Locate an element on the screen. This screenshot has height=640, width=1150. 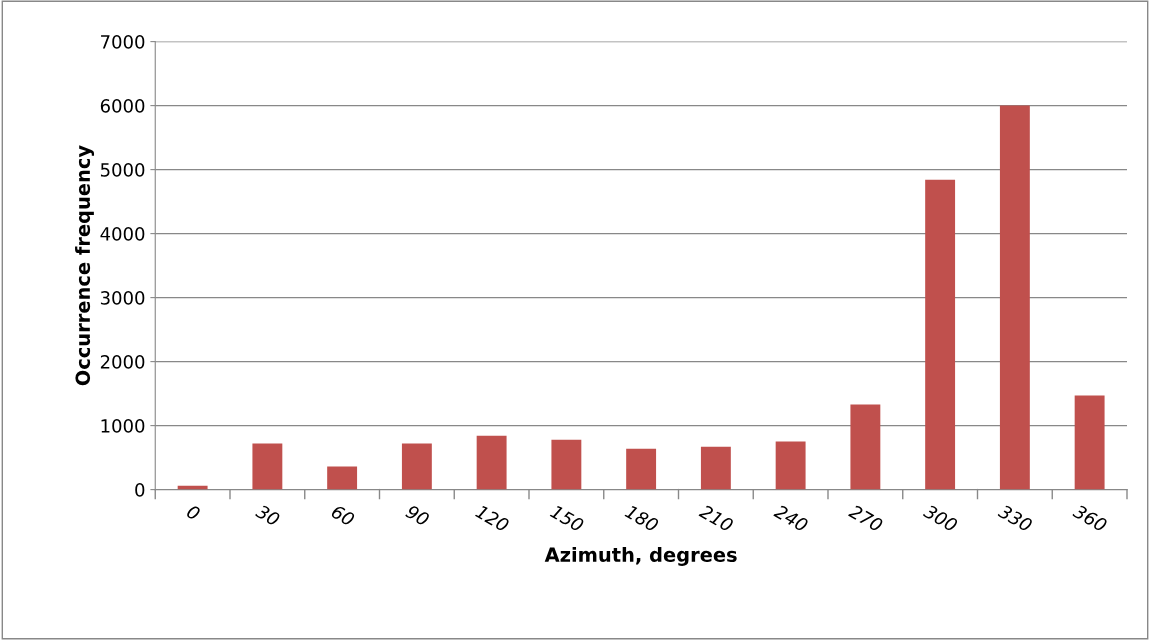
x-tick-label: 210 is located at coordinates (716, 518).